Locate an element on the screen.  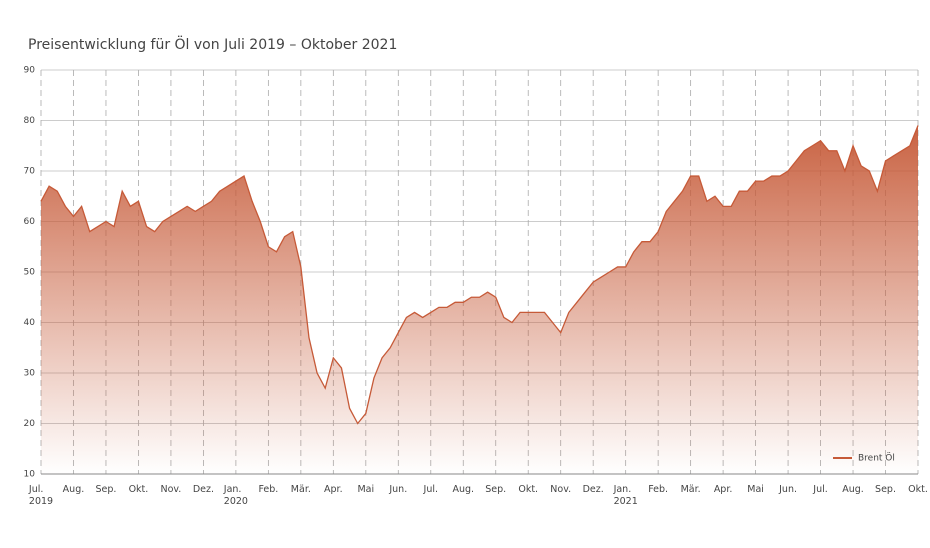
y-tick-label: 40 is located at coordinates (30, 323).